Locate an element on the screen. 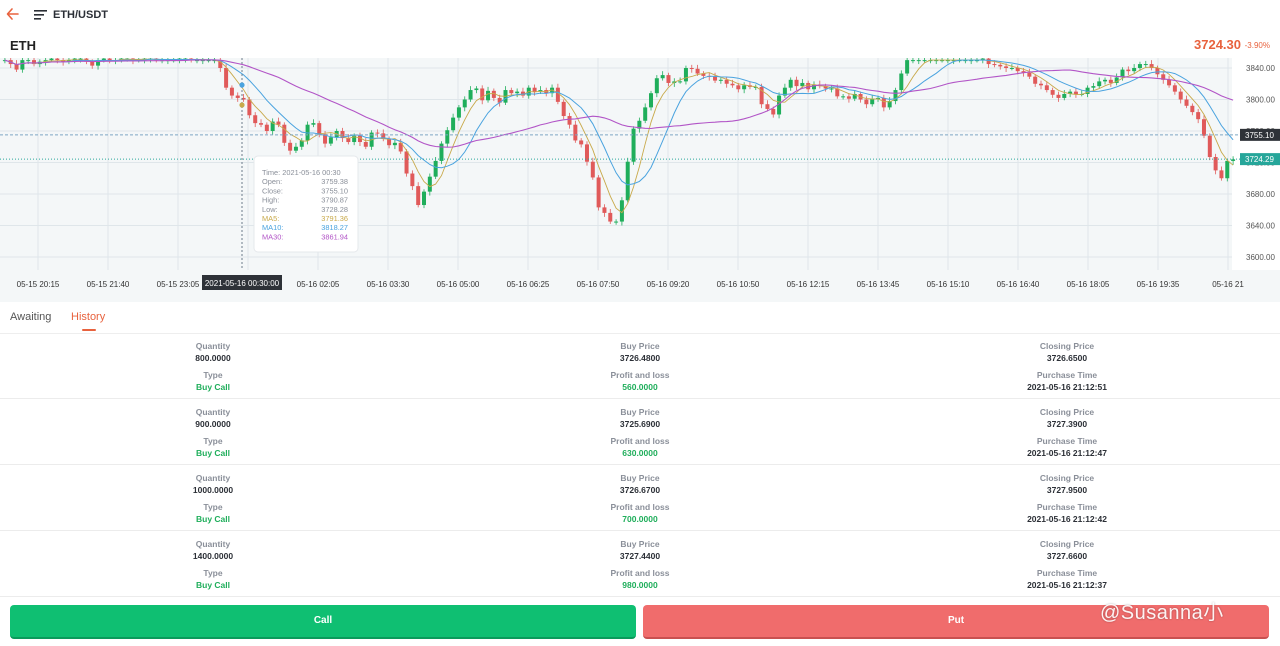  crosshair-time-badge is located at coordinates (242, 282).